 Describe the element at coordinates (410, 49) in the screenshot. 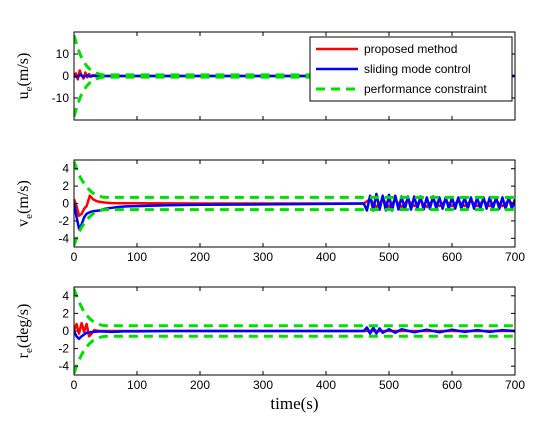

I see `legend-label: proposed method` at that location.